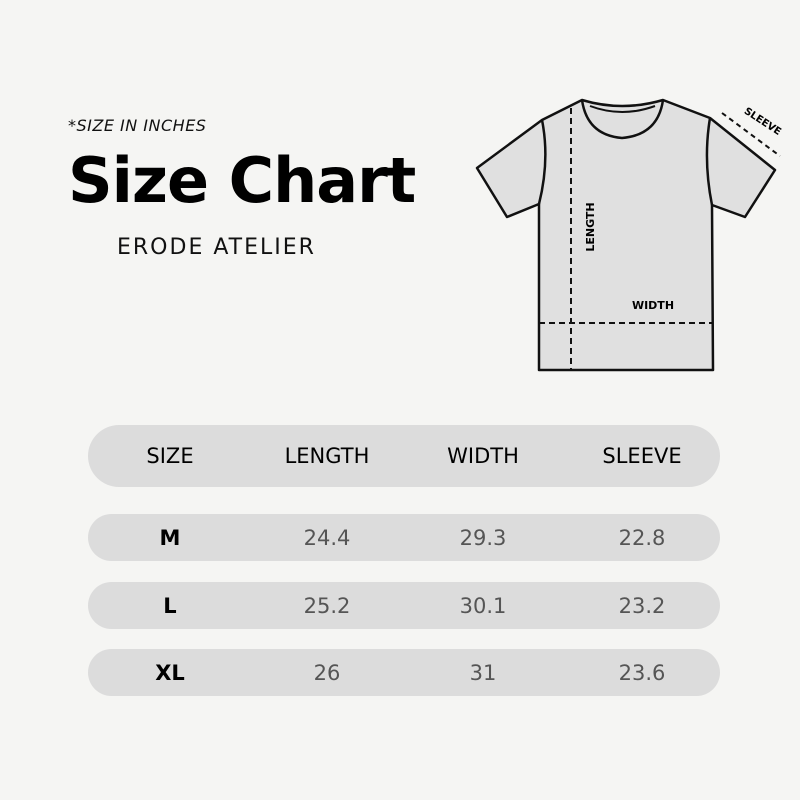 Image resolution: width=800 pixels, height=800 pixels. Describe the element at coordinates (483, 537) in the screenshot. I see `width-cell: 29.3` at that location.